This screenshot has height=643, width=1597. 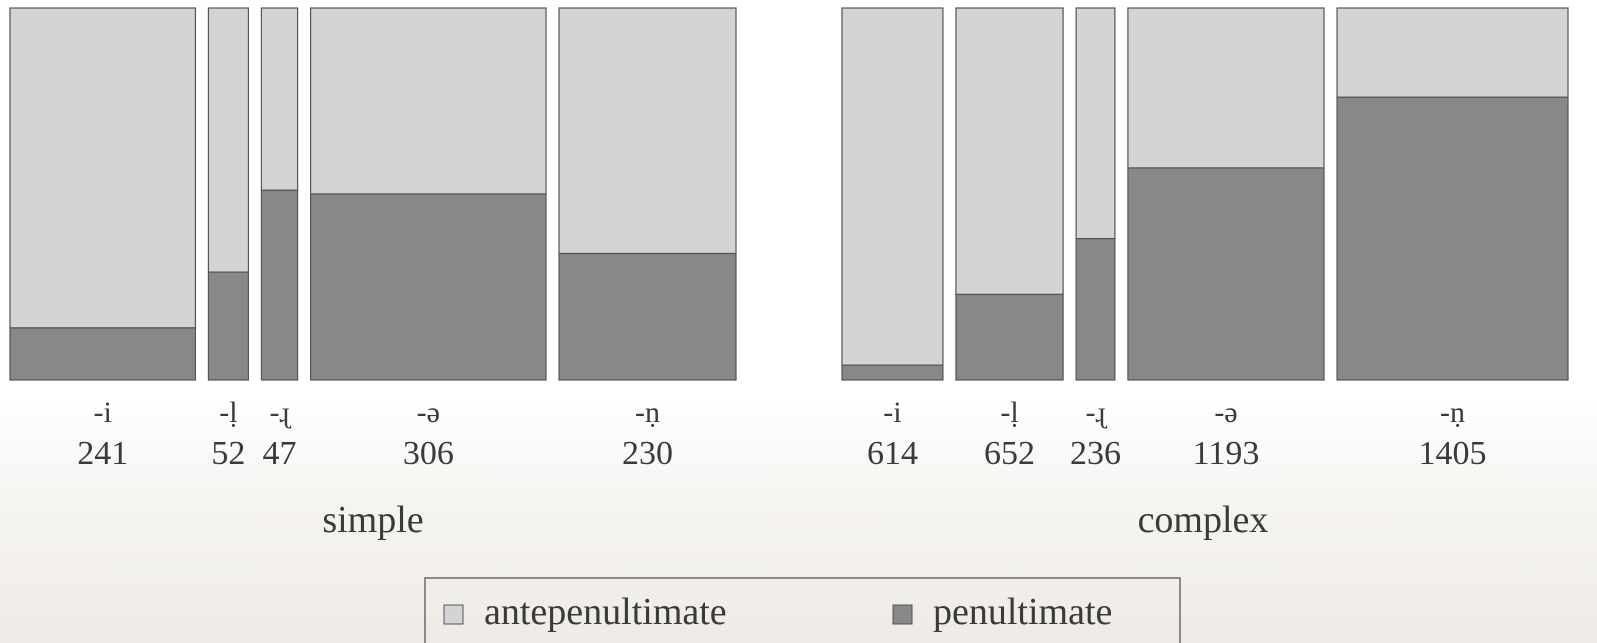 What do you see at coordinates (1009, 453) in the screenshot?
I see `count-label: 652` at bounding box center [1009, 453].